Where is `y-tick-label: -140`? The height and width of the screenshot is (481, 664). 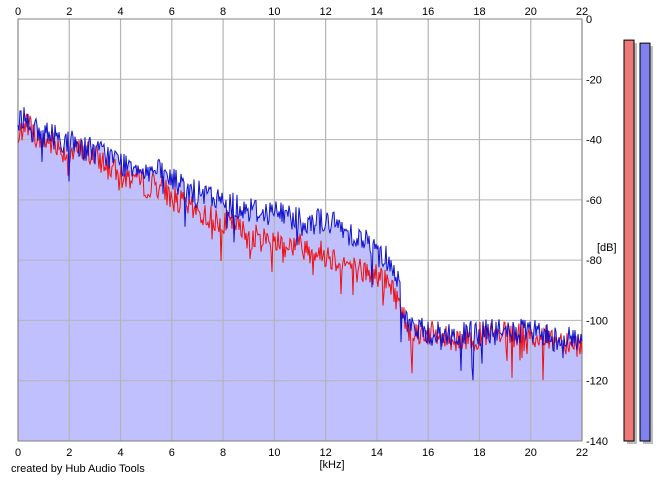 y-tick-label: -140 is located at coordinates (597, 442).